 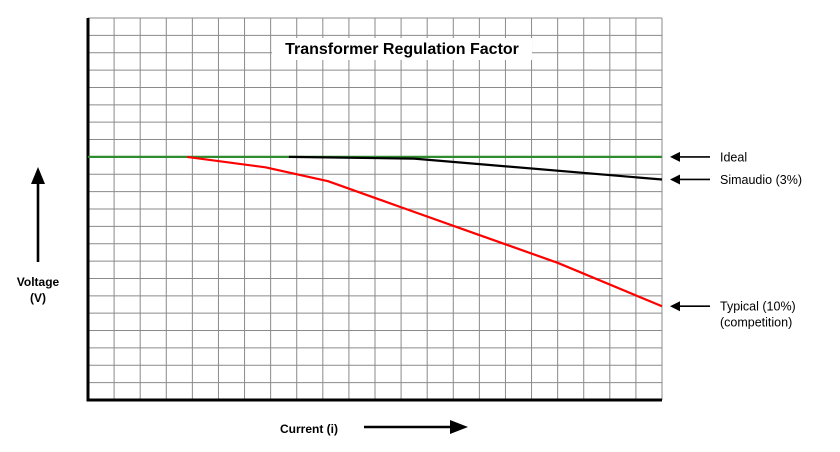 I want to click on y-axis-arrow-head, so click(x=38, y=175).